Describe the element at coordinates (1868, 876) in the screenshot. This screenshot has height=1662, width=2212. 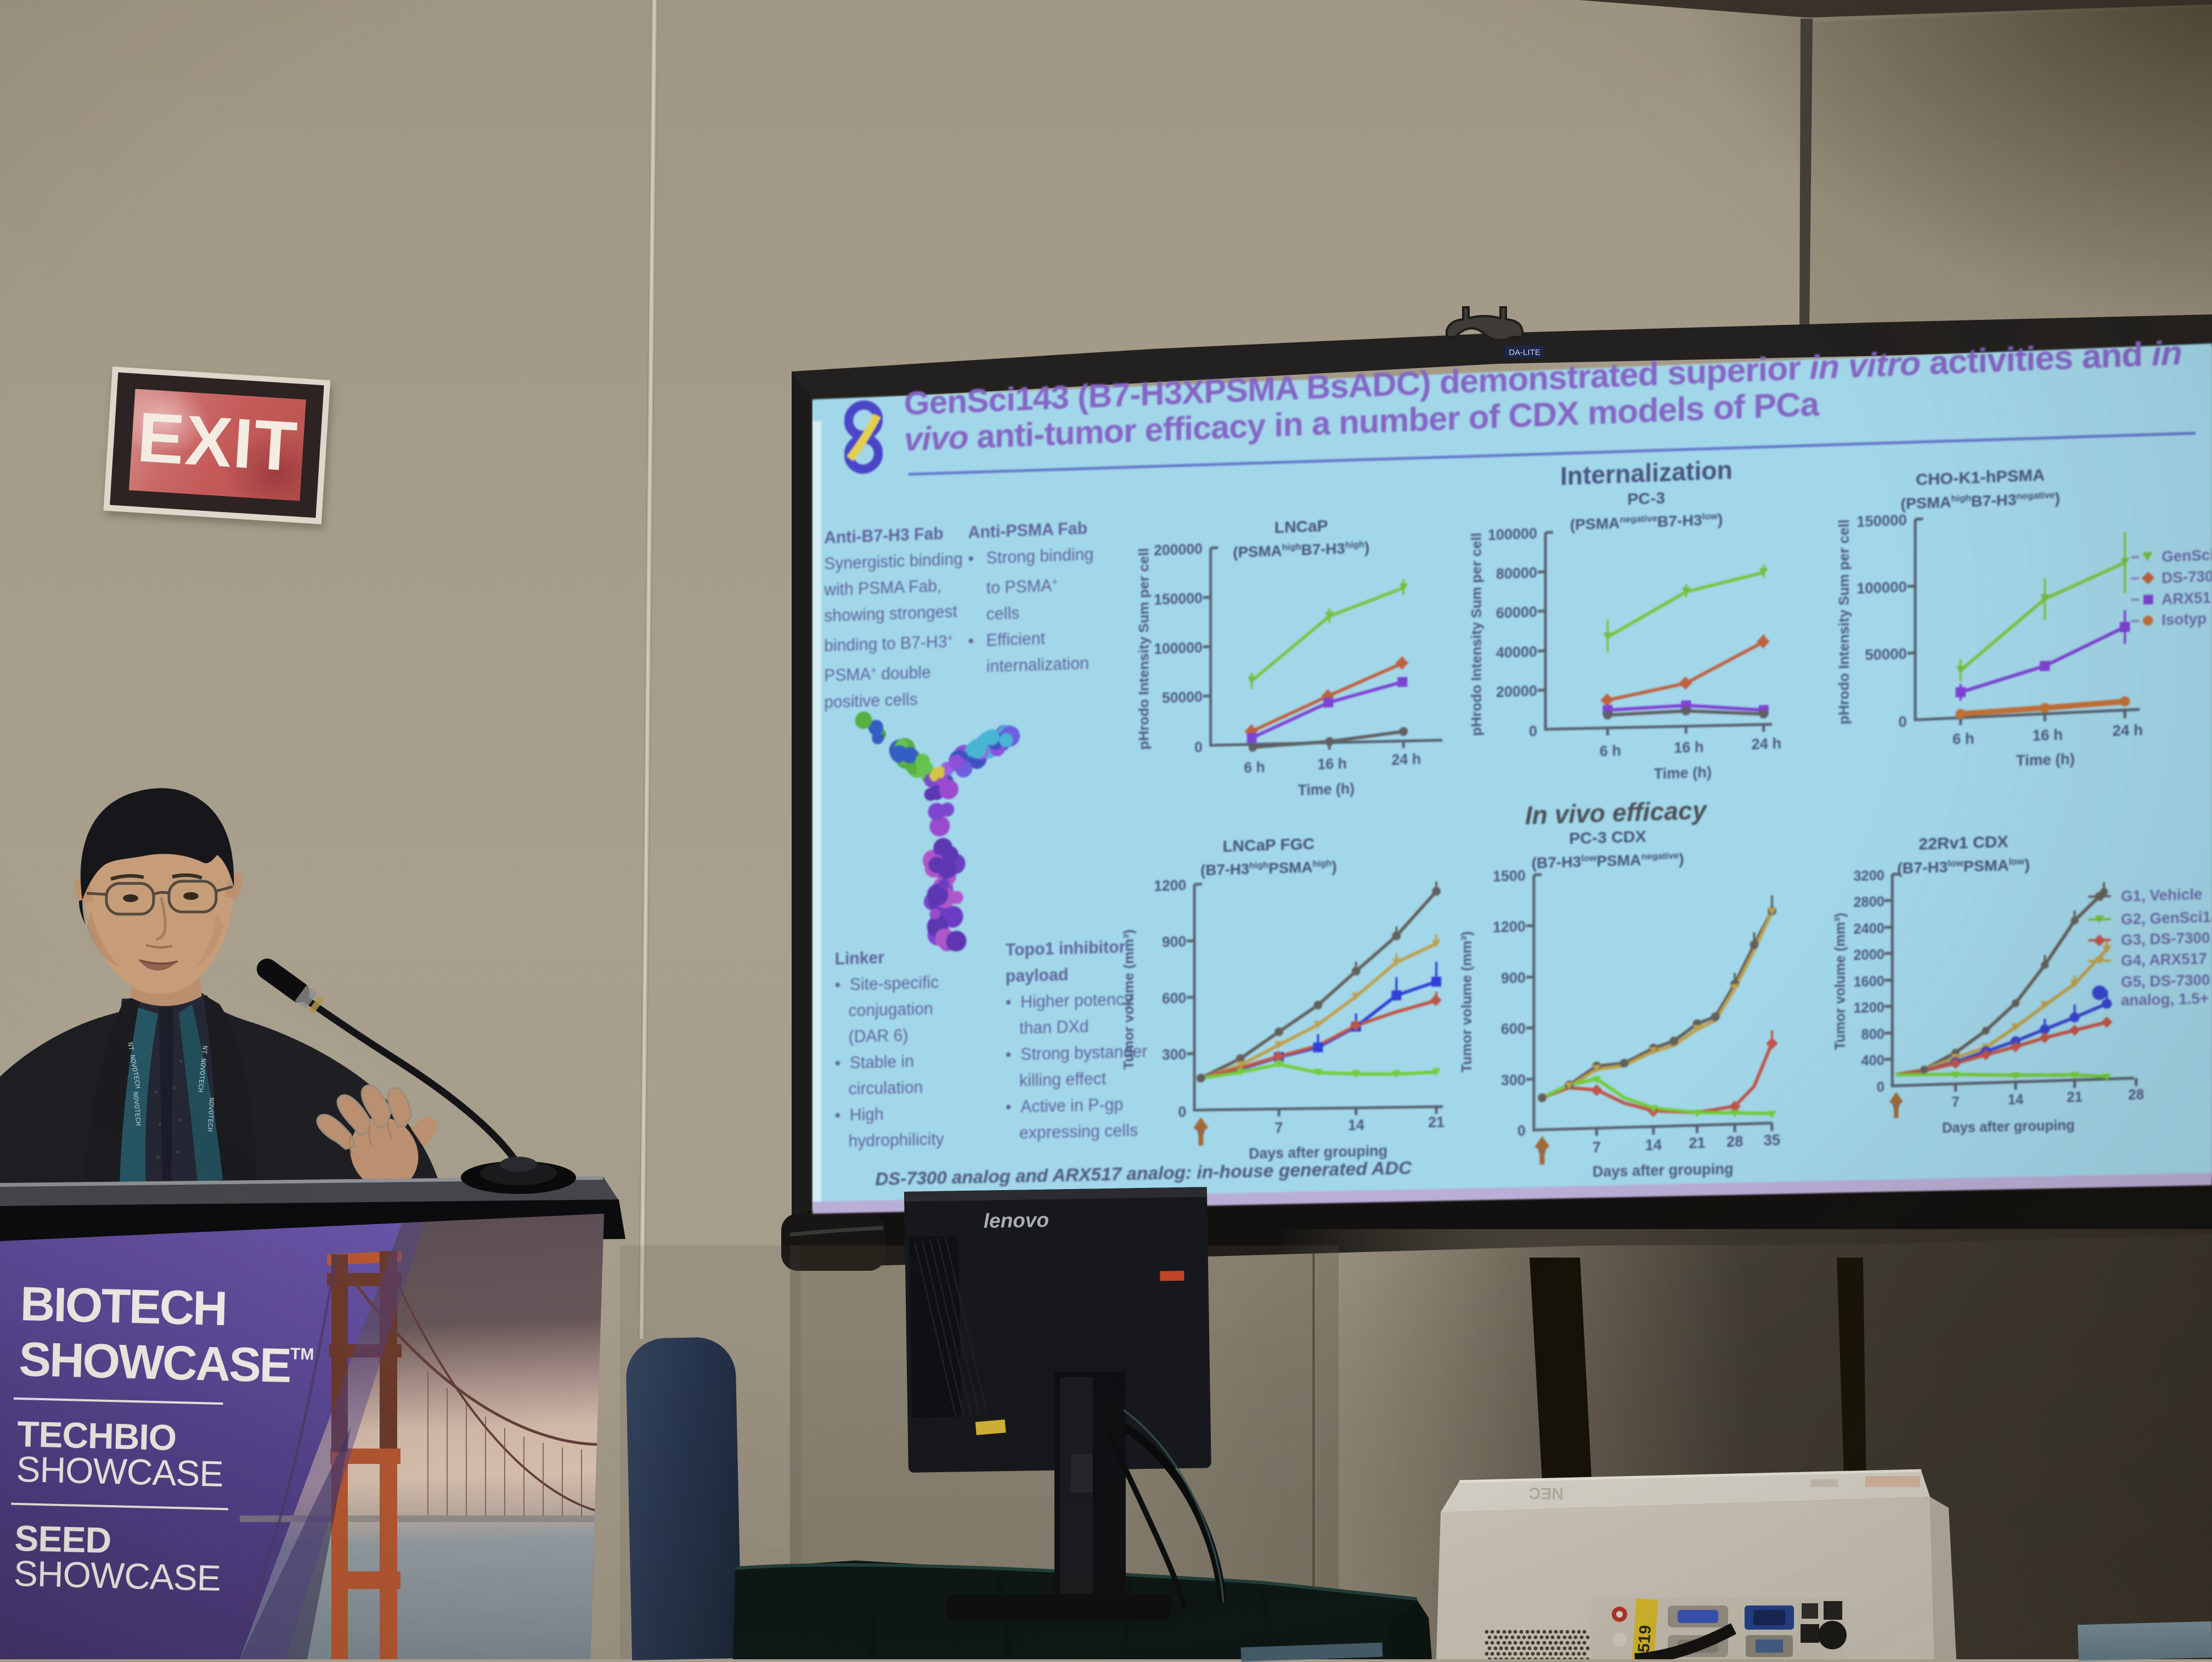
I see `svg-text: 3200` at that location.